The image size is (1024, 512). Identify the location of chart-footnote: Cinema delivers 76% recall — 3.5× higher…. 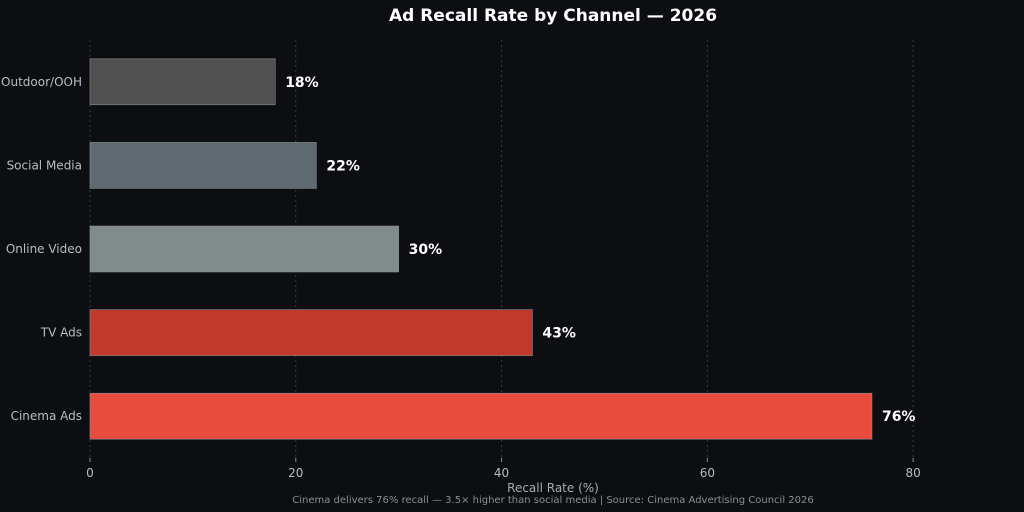
(552, 500).